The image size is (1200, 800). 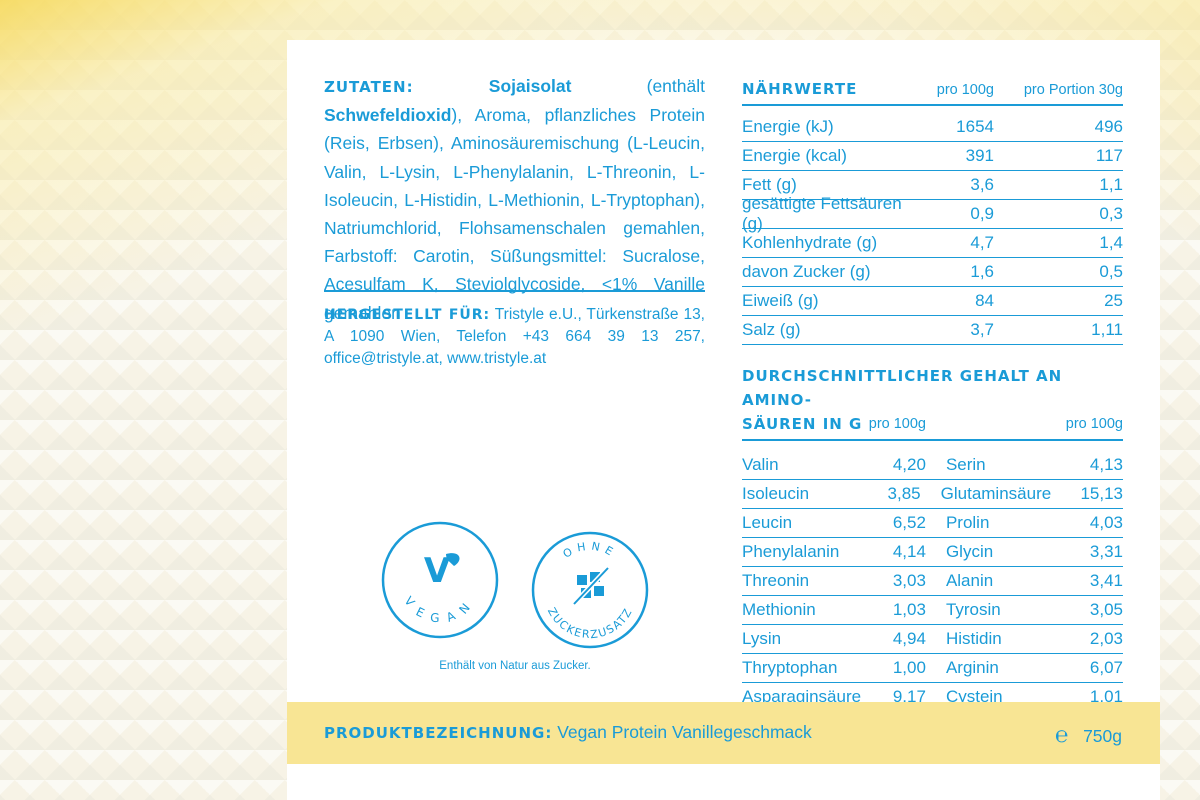 I want to click on nutrient-portion: 1,1, so click(x=1111, y=184).